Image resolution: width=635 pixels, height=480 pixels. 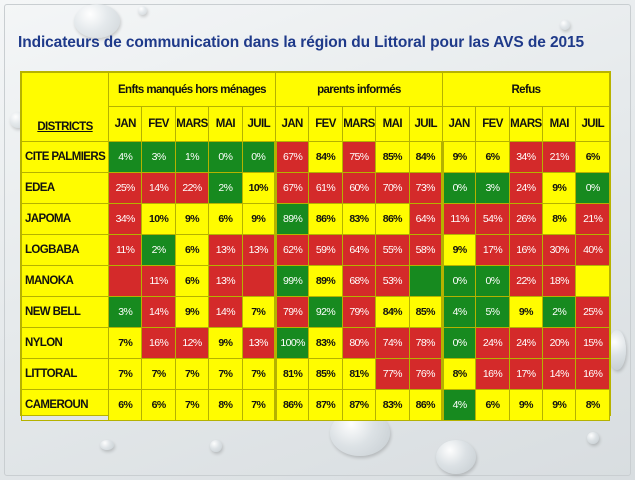 I want to click on indicator-cell: 24%, so click(x=526, y=188).